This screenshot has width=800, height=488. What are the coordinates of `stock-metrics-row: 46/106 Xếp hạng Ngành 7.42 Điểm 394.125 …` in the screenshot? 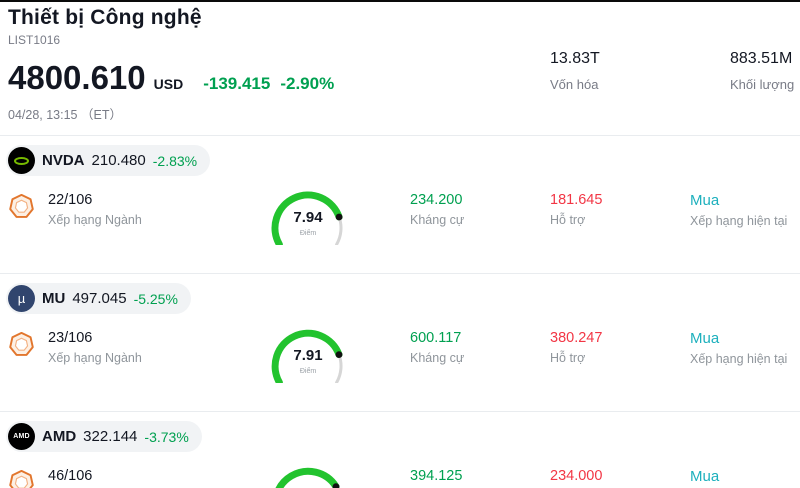 It's located at (400, 470).